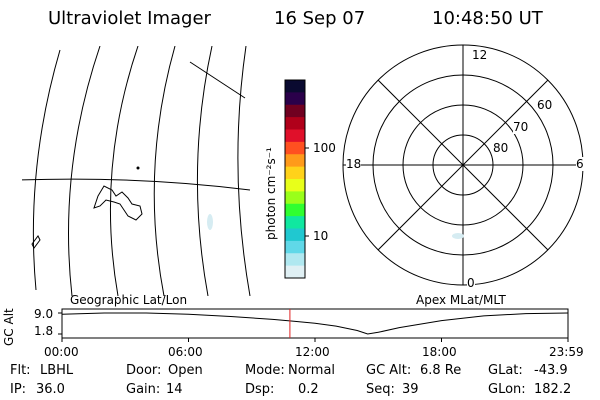 The image size is (600, 400). Describe the element at coordinates (321, 236) in the screenshot. I see `colorbar-tick-label: 10` at that location.